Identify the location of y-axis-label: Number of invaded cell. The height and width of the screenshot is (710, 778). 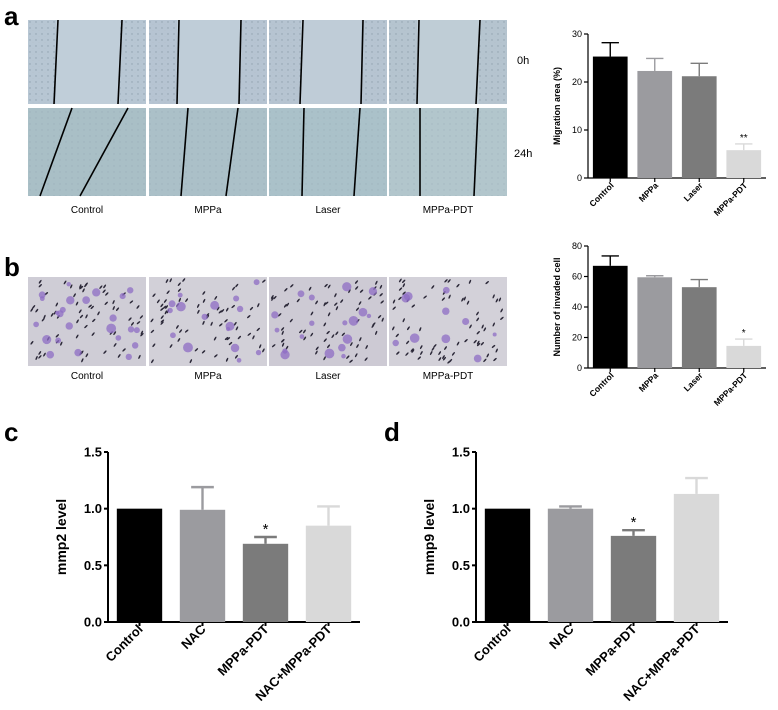
(557, 306).